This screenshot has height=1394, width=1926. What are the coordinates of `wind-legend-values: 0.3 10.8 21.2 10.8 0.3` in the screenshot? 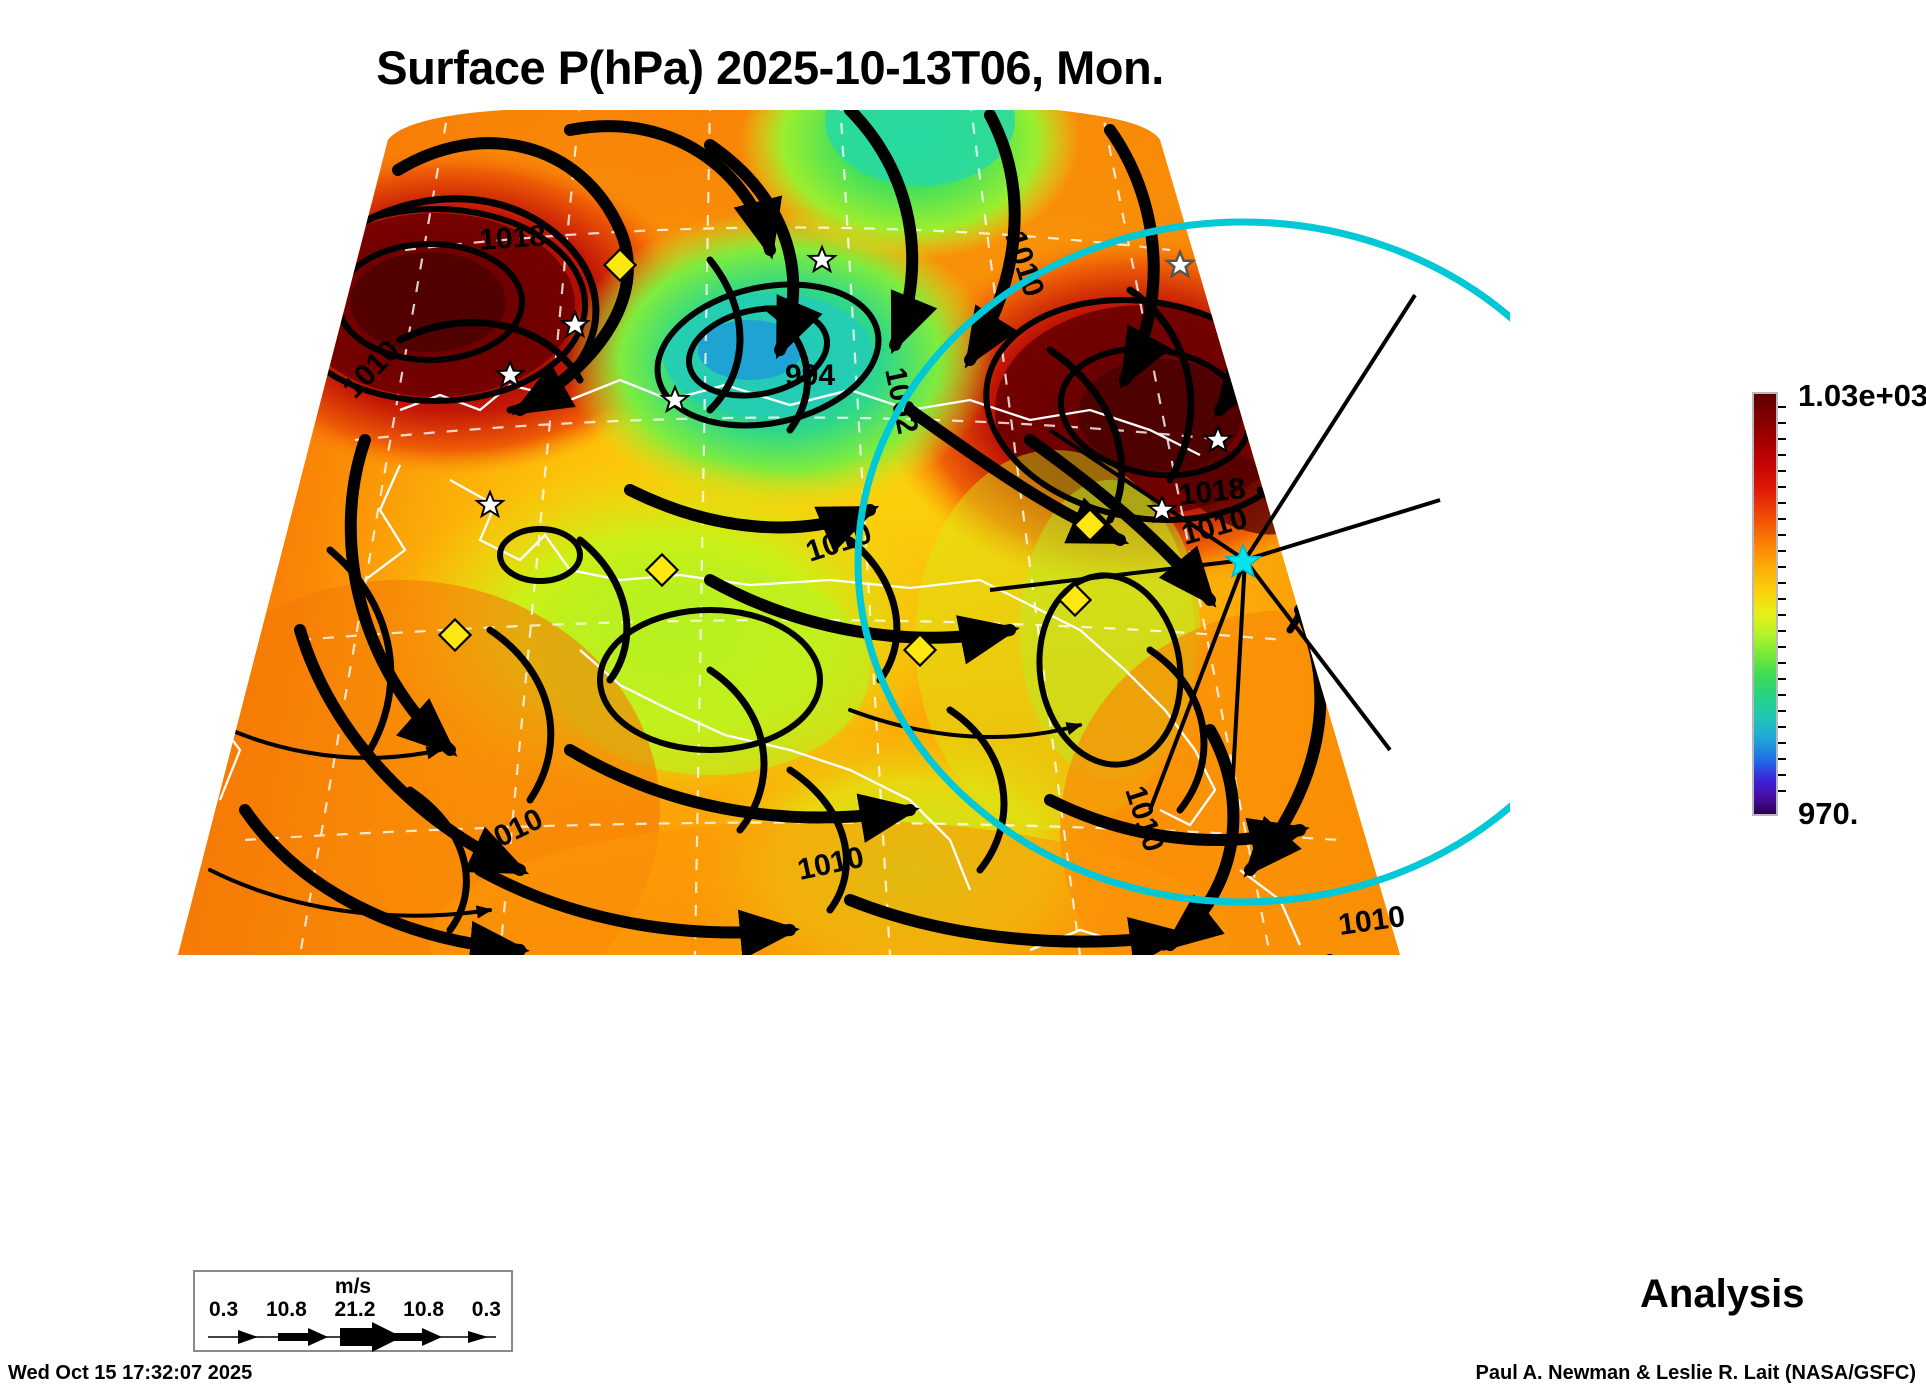 It's located at (355, 1310).